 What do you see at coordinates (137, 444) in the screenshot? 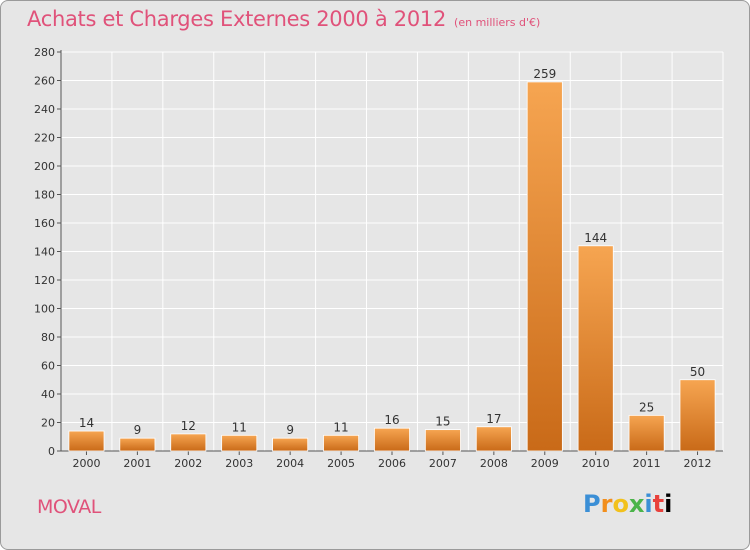
I see `bar-2001` at bounding box center [137, 444].